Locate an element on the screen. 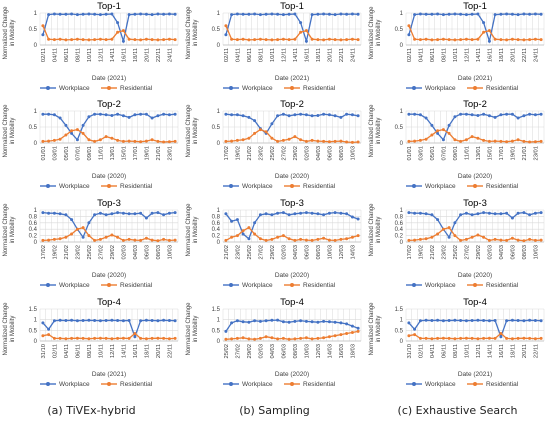  x-axis-label: Date (2020) is located at coordinates (292, 176).